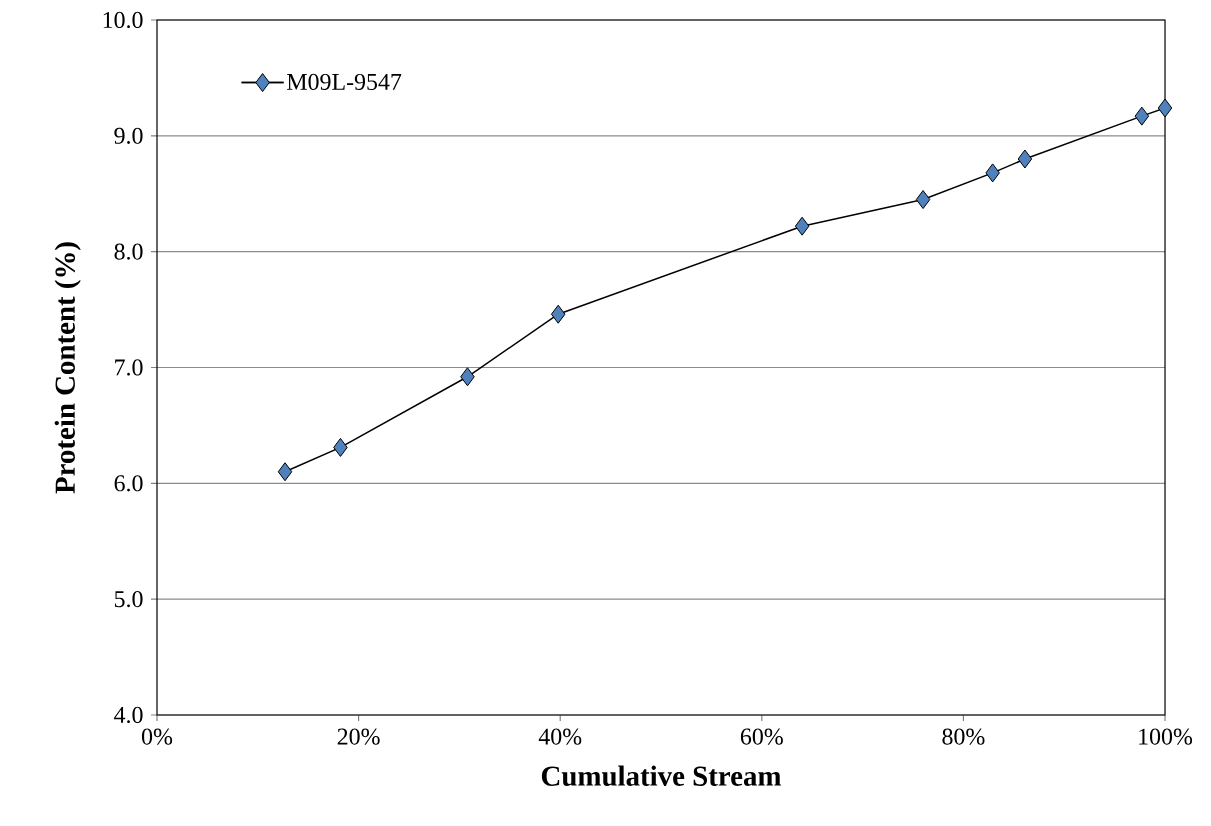 The width and height of the screenshot is (1211, 826). I want to click on x-tick-label: 80%, so click(963, 736).